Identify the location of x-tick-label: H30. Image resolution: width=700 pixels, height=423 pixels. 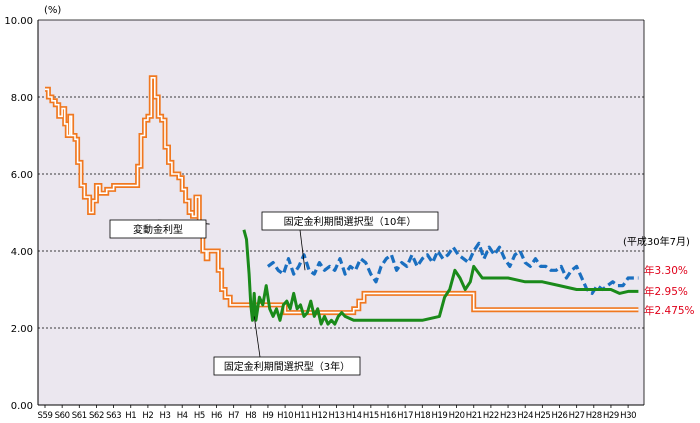
(628, 416).